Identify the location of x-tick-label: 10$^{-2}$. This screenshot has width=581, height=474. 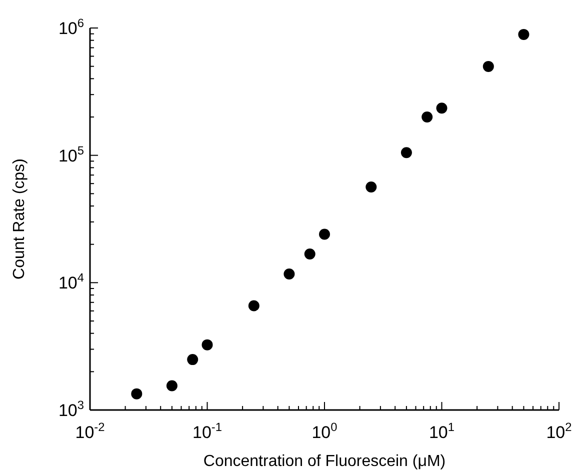
(90, 431).